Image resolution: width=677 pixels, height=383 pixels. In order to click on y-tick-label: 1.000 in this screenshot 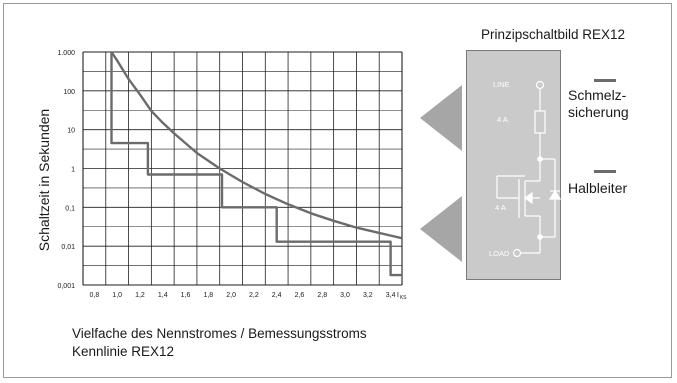, I will do `click(66, 53)`.